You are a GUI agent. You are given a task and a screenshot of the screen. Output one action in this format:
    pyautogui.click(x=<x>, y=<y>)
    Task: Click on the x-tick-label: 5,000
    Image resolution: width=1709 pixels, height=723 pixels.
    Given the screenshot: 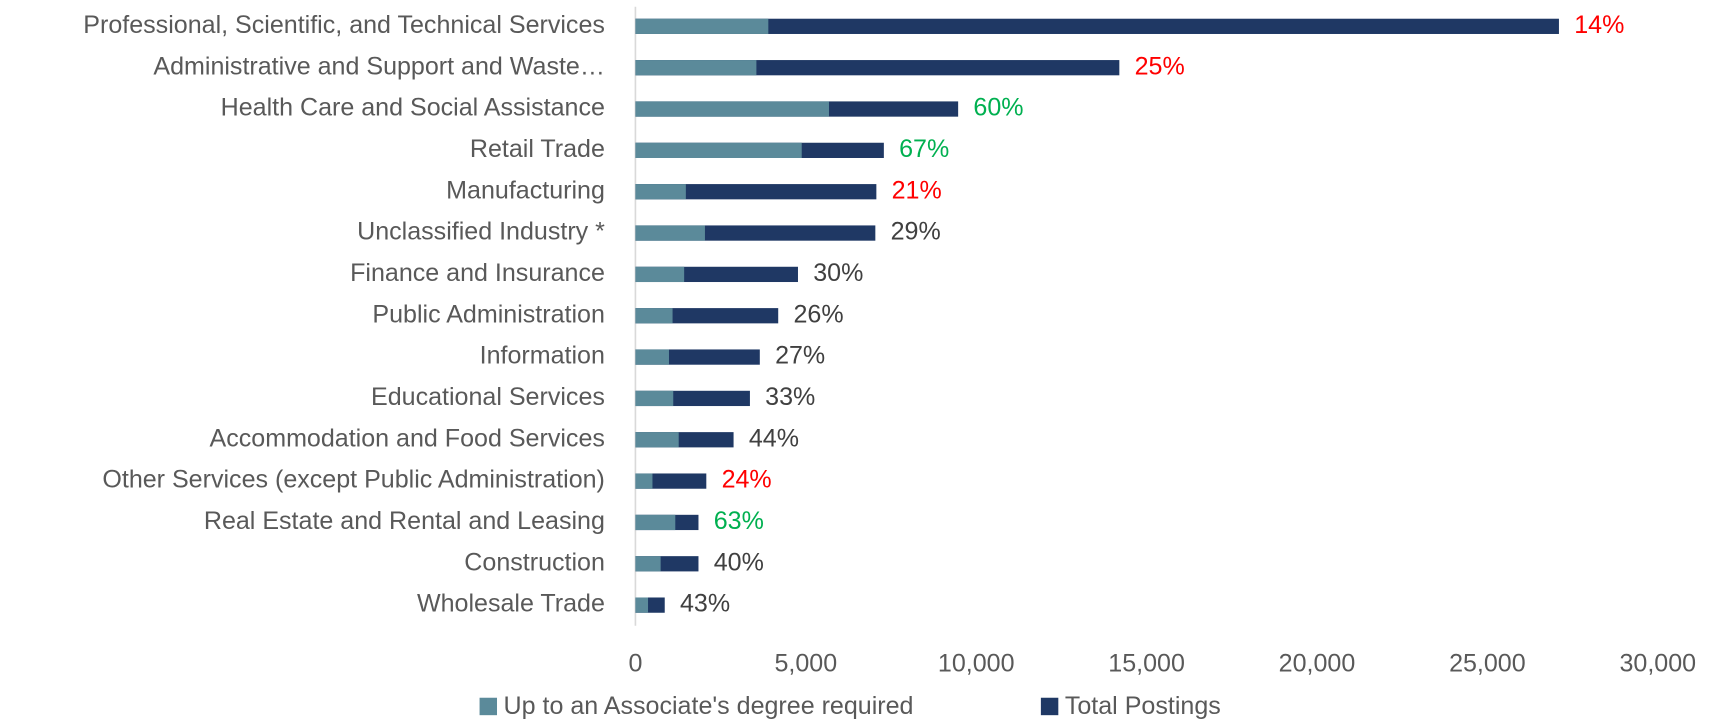 What is the action you would take?
    pyautogui.click(x=805, y=664)
    